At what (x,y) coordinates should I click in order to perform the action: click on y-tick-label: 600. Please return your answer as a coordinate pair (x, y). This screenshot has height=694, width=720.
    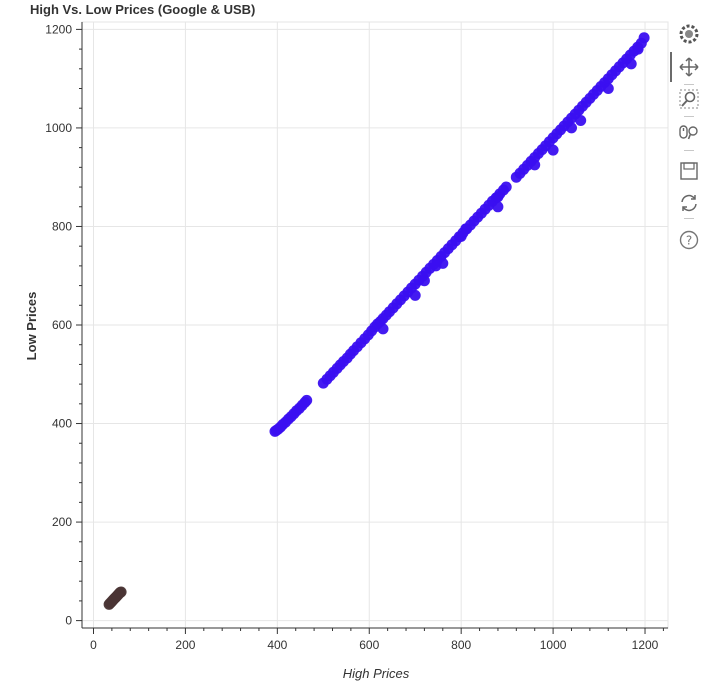
    Looking at the image, I should click on (62, 325).